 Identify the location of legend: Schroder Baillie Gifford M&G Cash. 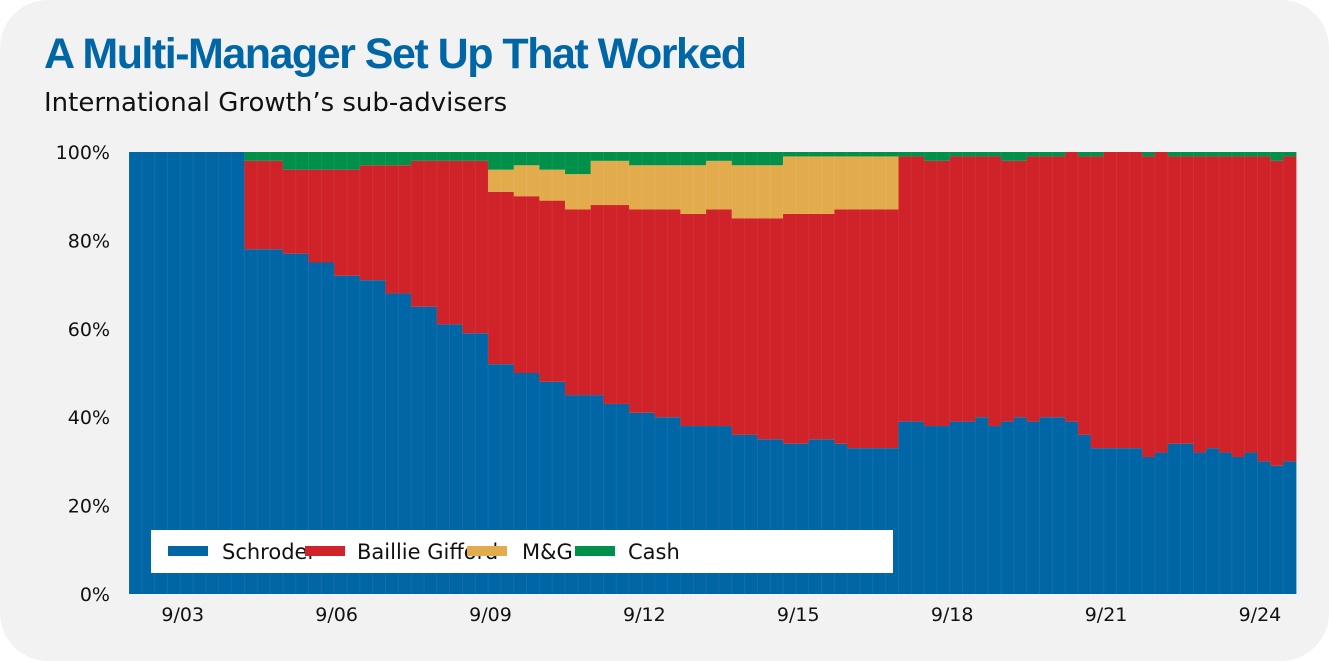
(522, 551).